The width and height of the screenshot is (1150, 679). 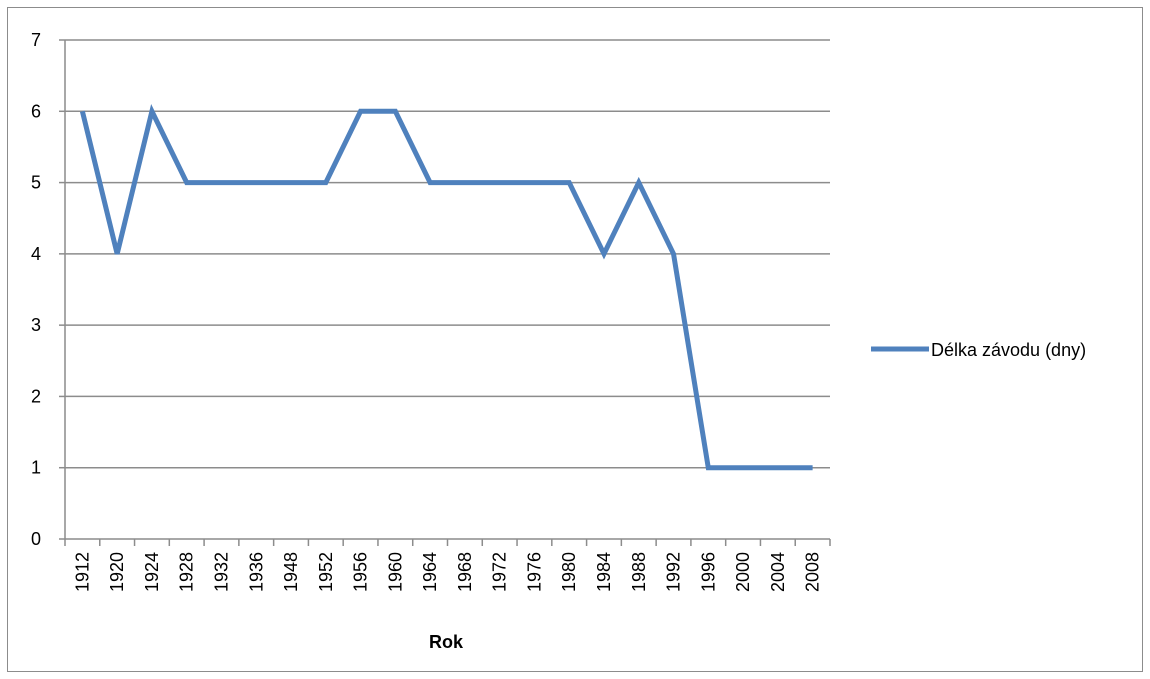 I want to click on x-tick-label-1968: 1968, so click(x=465, y=572).